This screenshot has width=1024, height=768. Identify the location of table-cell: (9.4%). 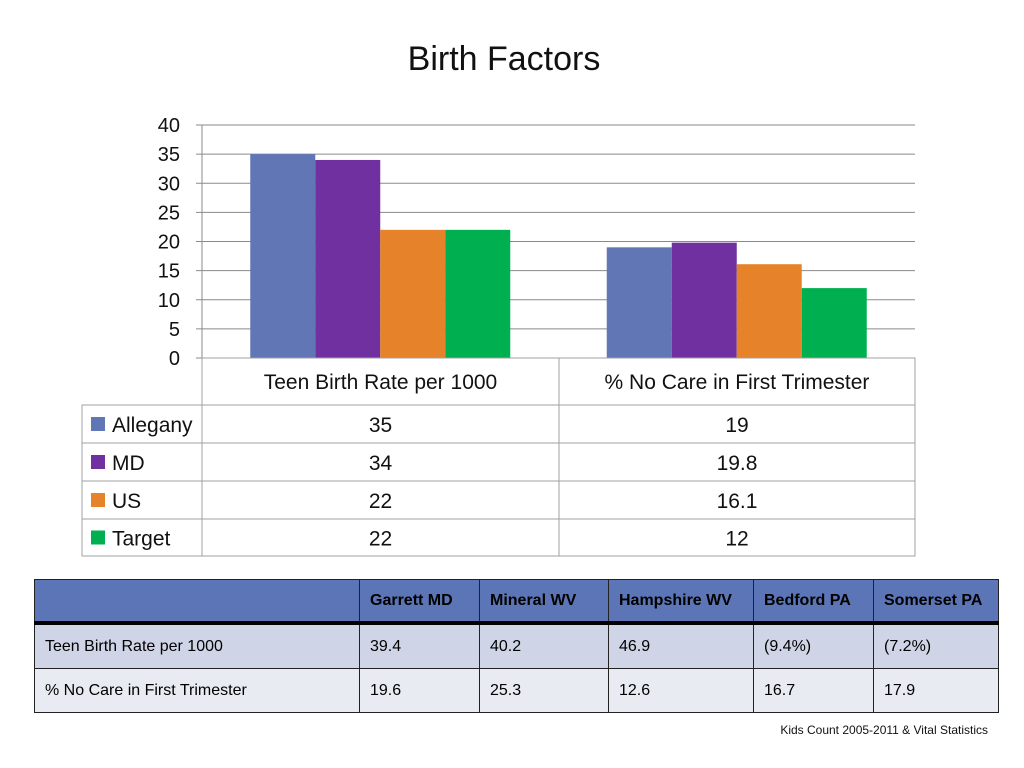
(813, 645).